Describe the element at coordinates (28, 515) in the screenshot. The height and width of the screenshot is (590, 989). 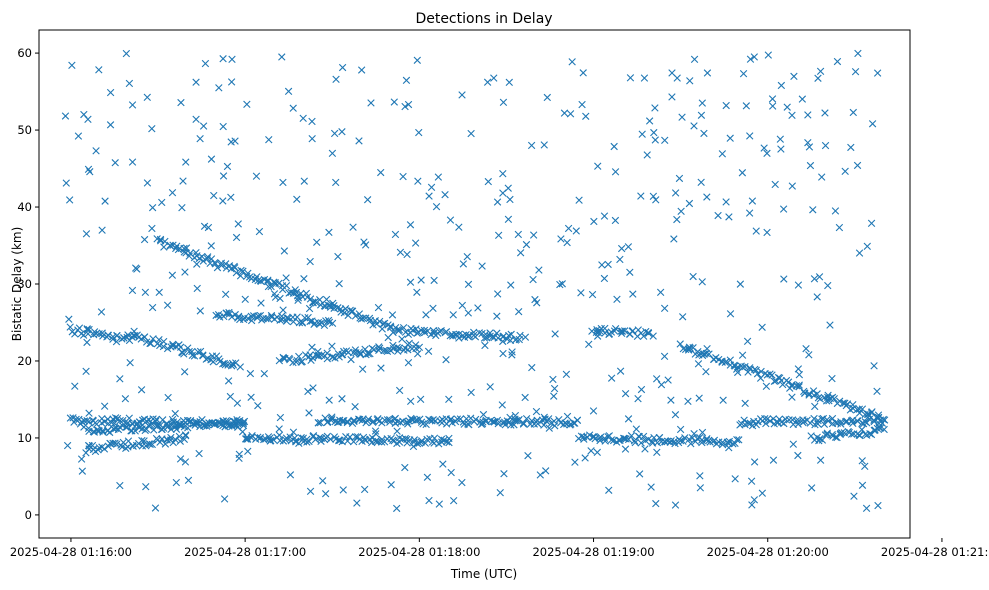
I see `y-tick-label: 0` at that location.